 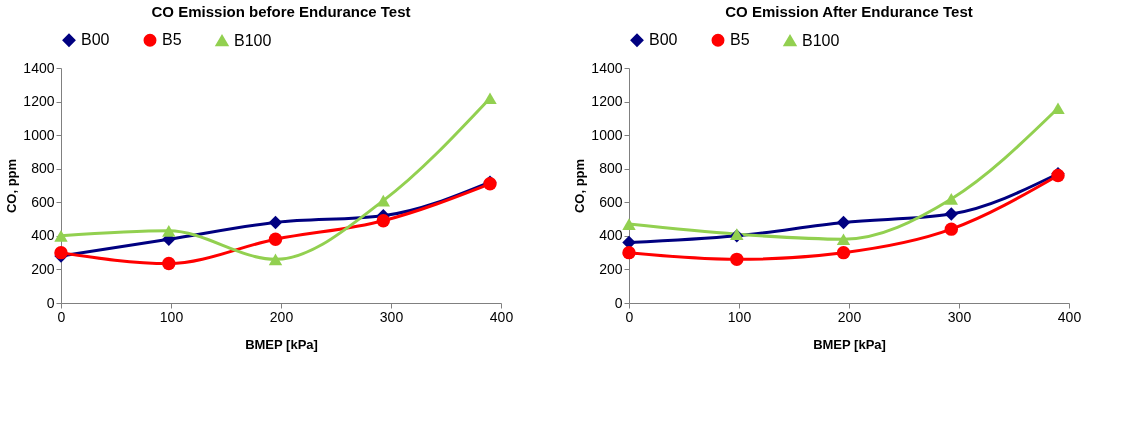 I want to click on chart-title: CO Emission After Endurance Test, so click(x=849, y=11).